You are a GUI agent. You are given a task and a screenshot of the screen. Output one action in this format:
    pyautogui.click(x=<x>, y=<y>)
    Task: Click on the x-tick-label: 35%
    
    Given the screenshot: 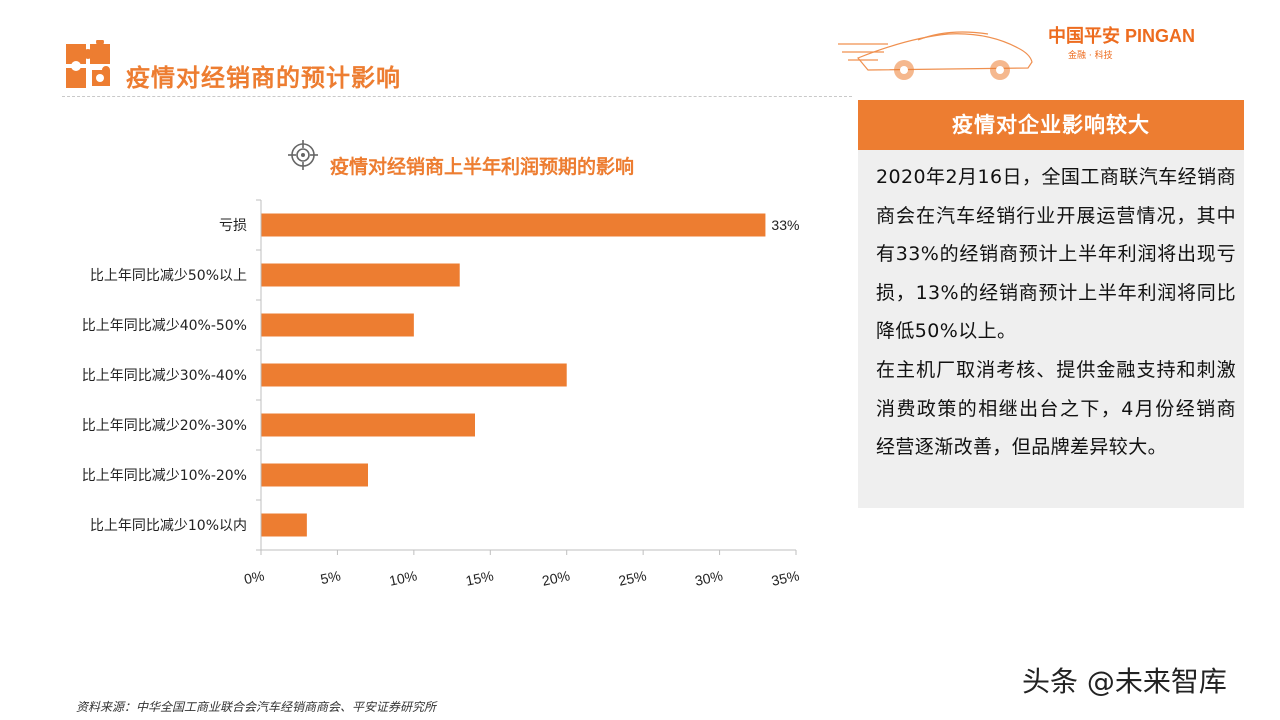 What is the action you would take?
    pyautogui.click(x=785, y=577)
    